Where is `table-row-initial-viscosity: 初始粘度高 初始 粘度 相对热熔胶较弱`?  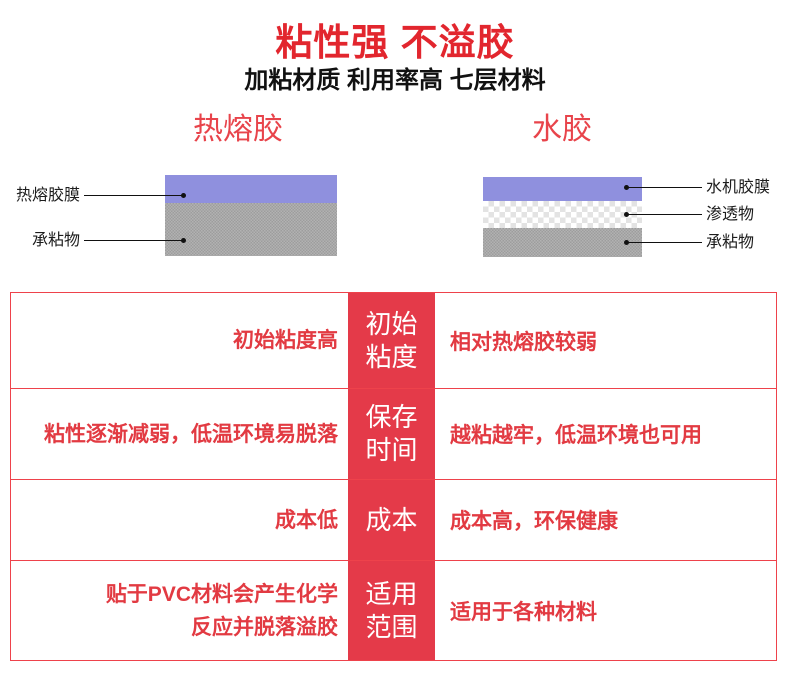
table-row-initial-viscosity: 初始粘度高 初始 粘度 相对热熔胶较弱 is located at coordinates (393, 341).